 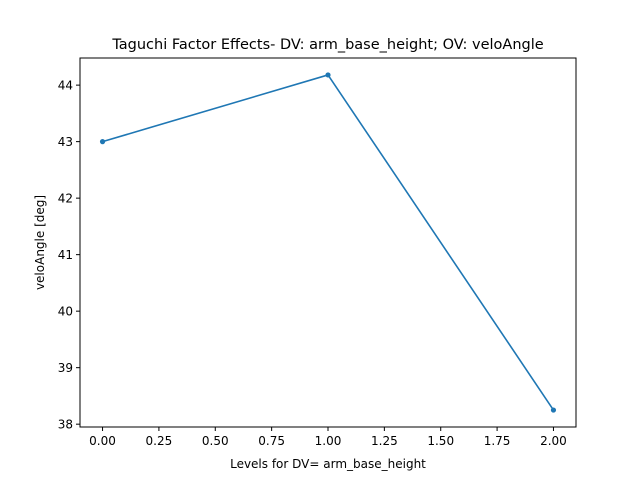 What do you see at coordinates (65, 255) in the screenshot?
I see `y-tick-label: 41` at bounding box center [65, 255].